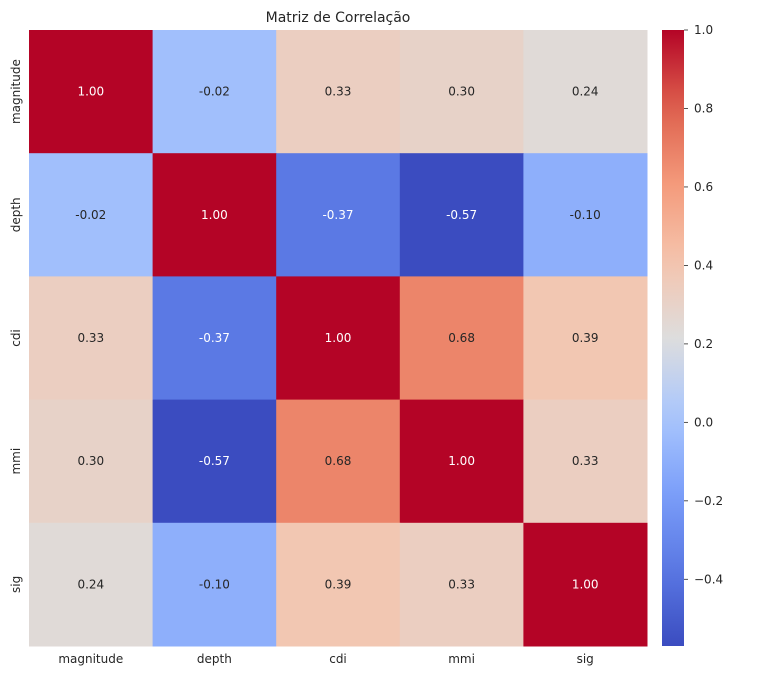 Image resolution: width=760 pixels, height=675 pixels. What do you see at coordinates (703, 30) in the screenshot?
I see `colorbar-tick-label: 1.0` at bounding box center [703, 30].